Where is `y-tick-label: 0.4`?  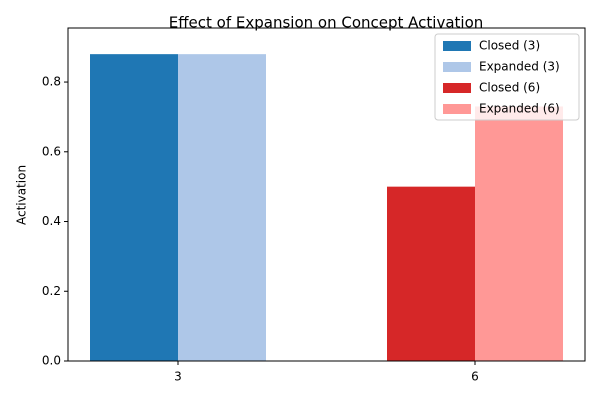 y-tick-label: 0.4 is located at coordinates (51, 221).